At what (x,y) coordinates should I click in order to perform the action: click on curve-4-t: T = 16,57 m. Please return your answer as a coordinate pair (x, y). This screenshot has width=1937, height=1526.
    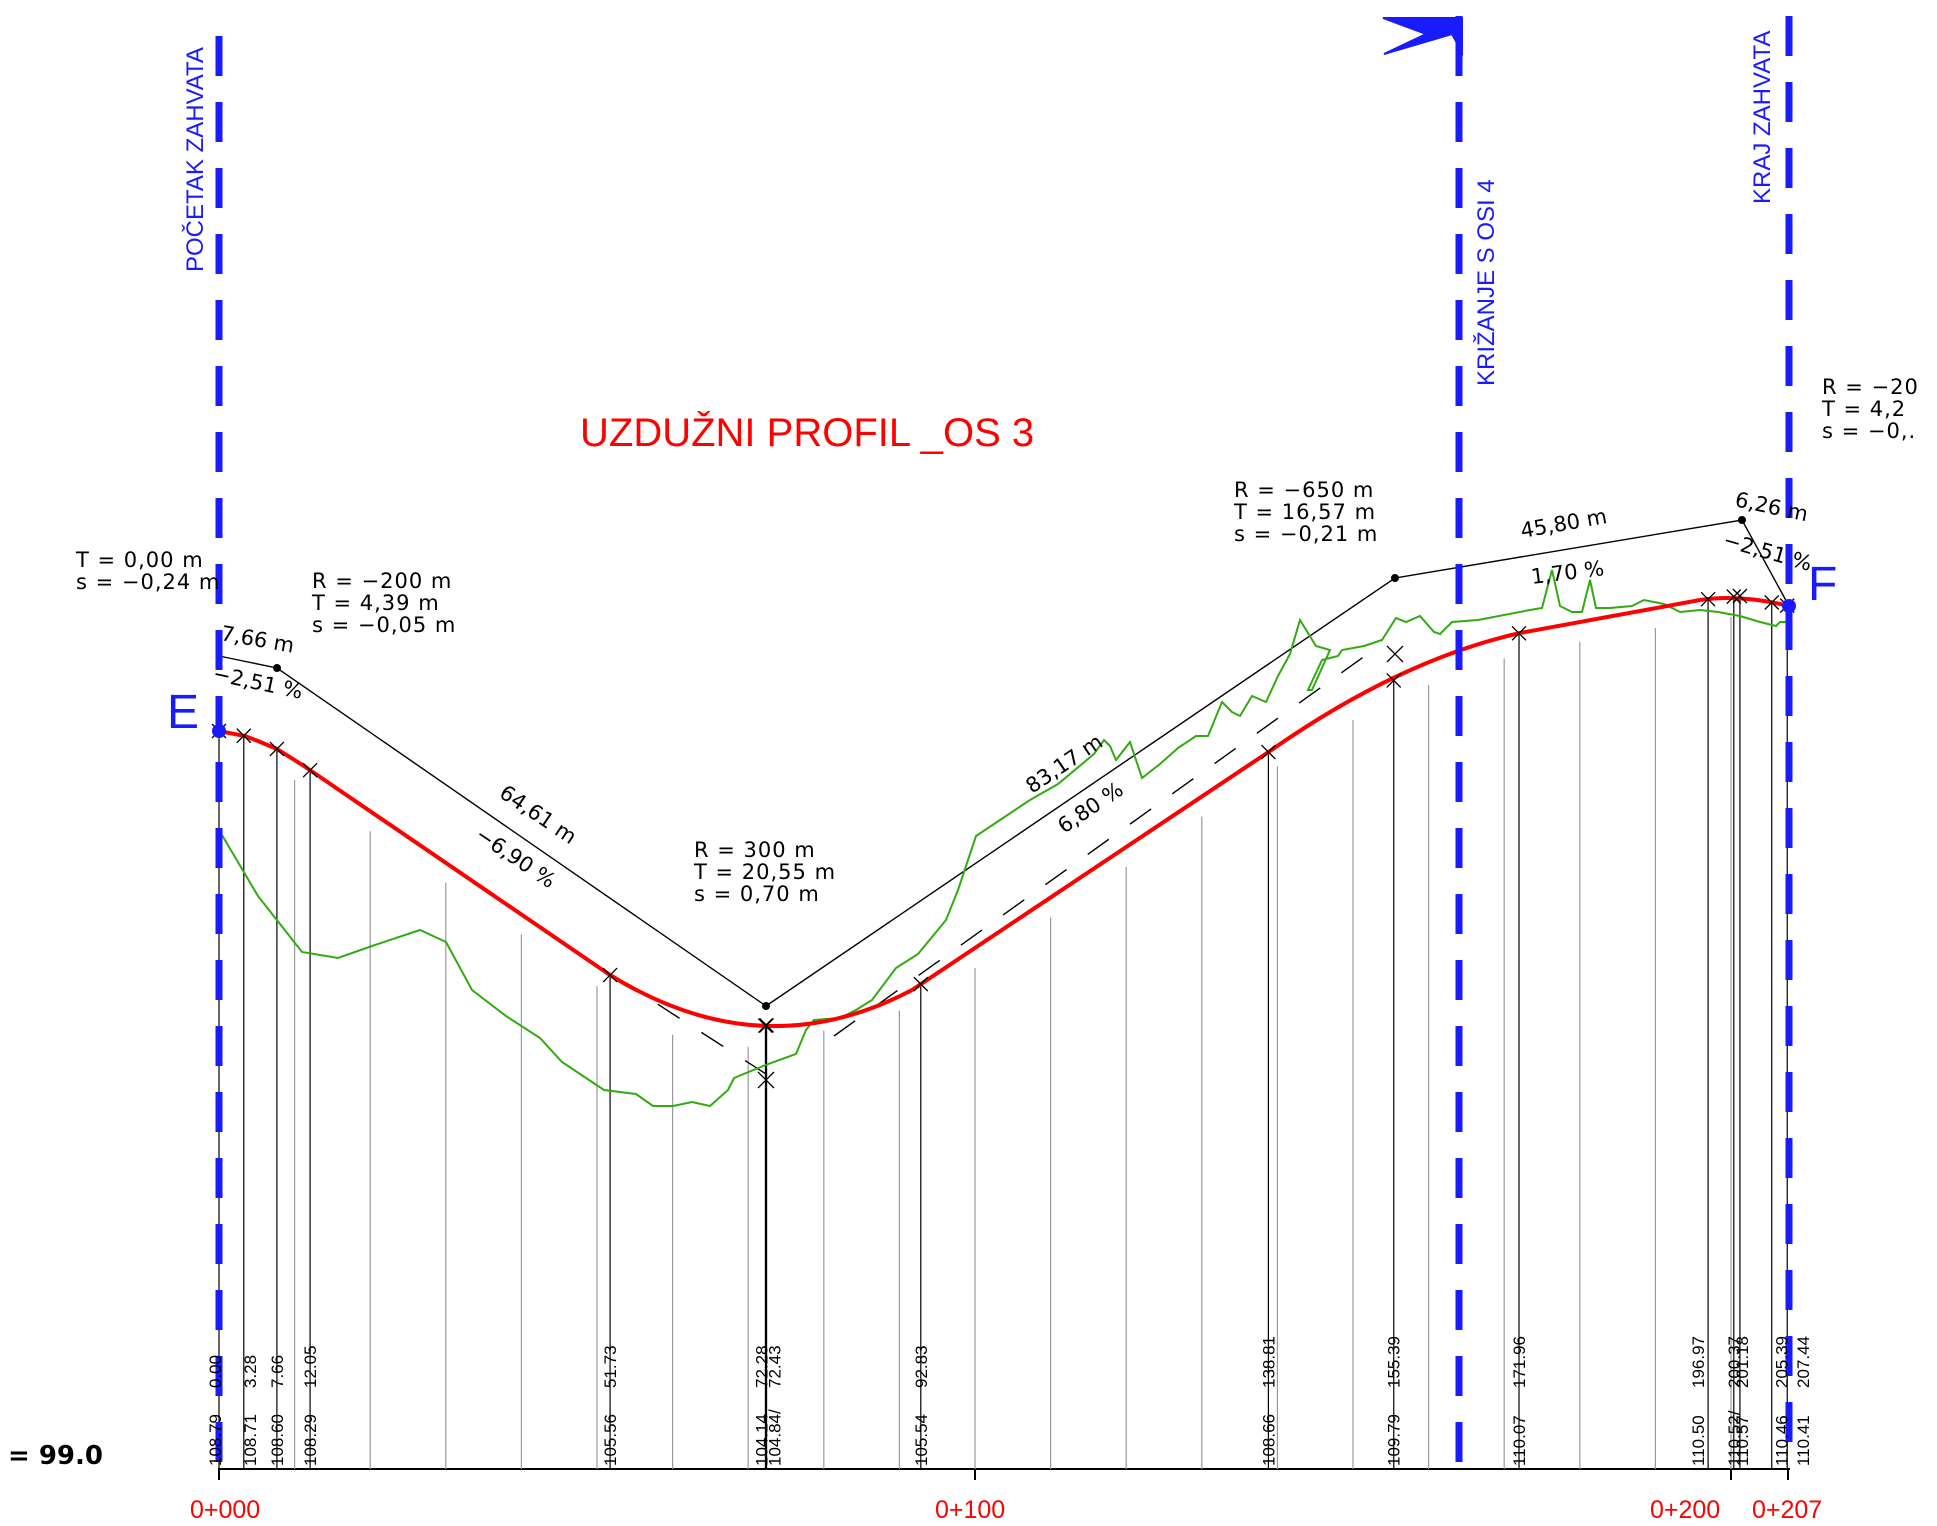
    Looking at the image, I should click on (1304, 512).